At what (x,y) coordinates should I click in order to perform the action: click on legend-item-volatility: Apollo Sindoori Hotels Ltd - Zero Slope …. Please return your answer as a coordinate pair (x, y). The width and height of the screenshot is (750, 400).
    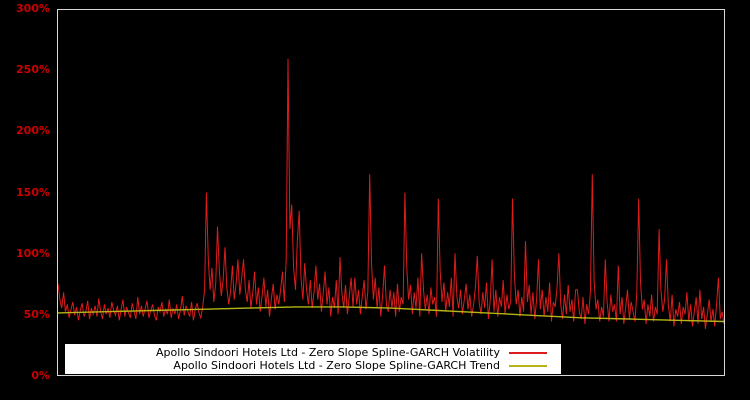
    Looking at the image, I should click on (308, 352).